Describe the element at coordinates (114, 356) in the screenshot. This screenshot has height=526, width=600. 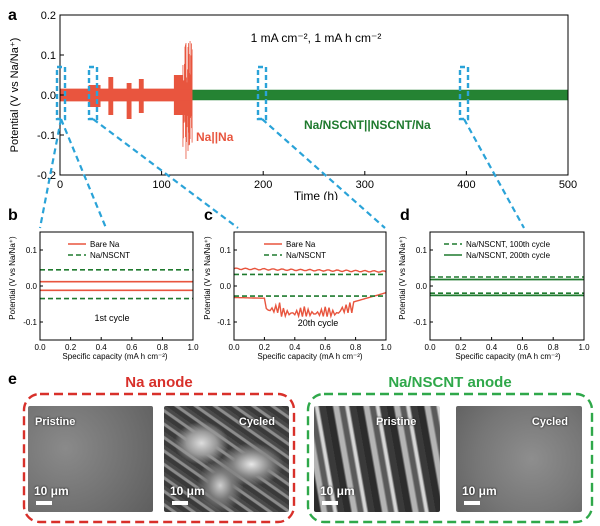
I see `panel-b-xlabel: Specific capacity (mA h cm⁻²)` at that location.